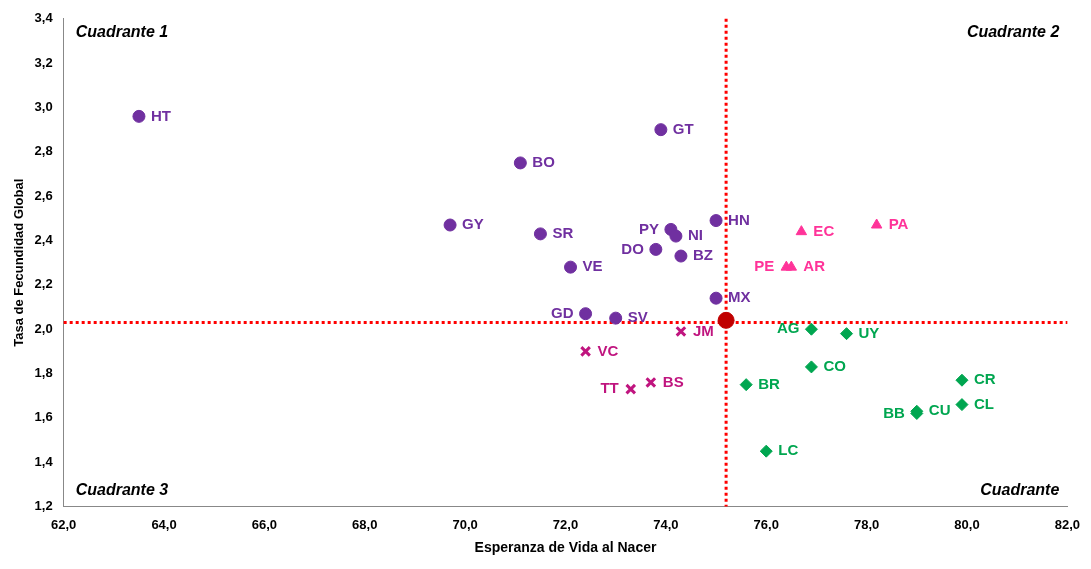 This screenshot has height=569, width=1091. What do you see at coordinates (365, 524) in the screenshot?
I see `x-tick-label: 68,0` at bounding box center [365, 524].